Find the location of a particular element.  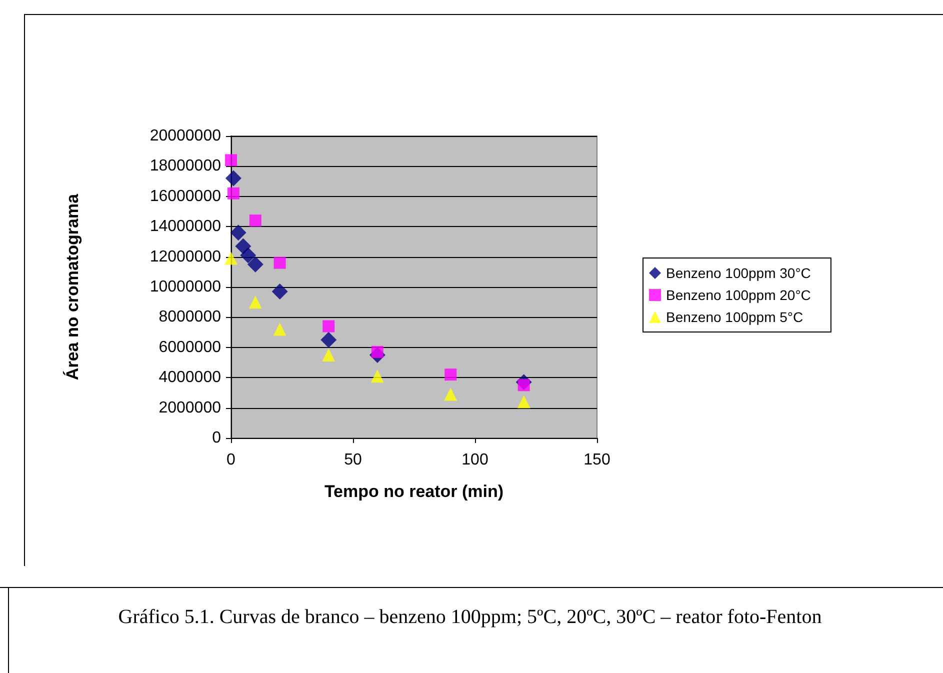

y-tick-label: 10000000 is located at coordinates (186, 287).